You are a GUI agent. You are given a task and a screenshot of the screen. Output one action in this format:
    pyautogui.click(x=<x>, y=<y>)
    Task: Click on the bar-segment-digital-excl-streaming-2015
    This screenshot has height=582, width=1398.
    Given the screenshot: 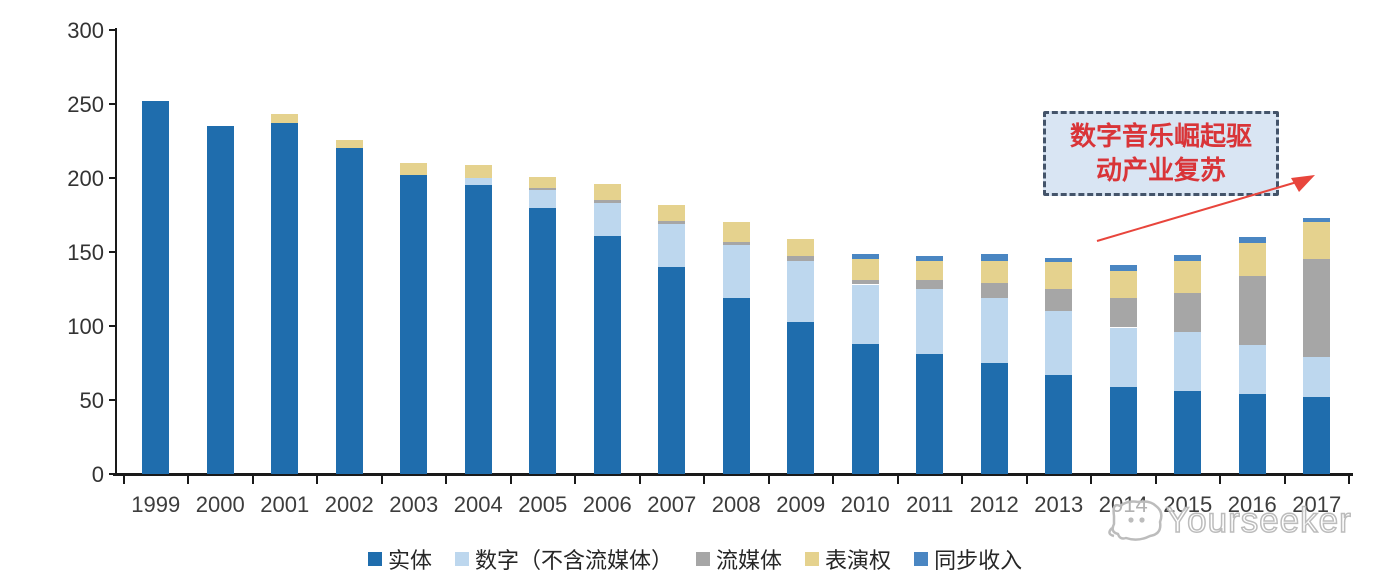 What is the action you would take?
    pyautogui.click(x=1188, y=361)
    